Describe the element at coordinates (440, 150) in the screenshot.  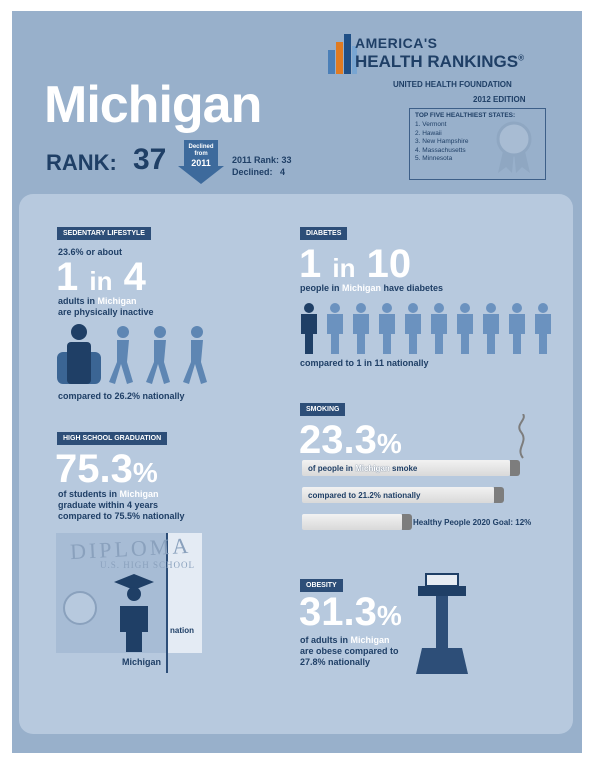
I see `top-five-item: 4. Massachusetts` at that location.